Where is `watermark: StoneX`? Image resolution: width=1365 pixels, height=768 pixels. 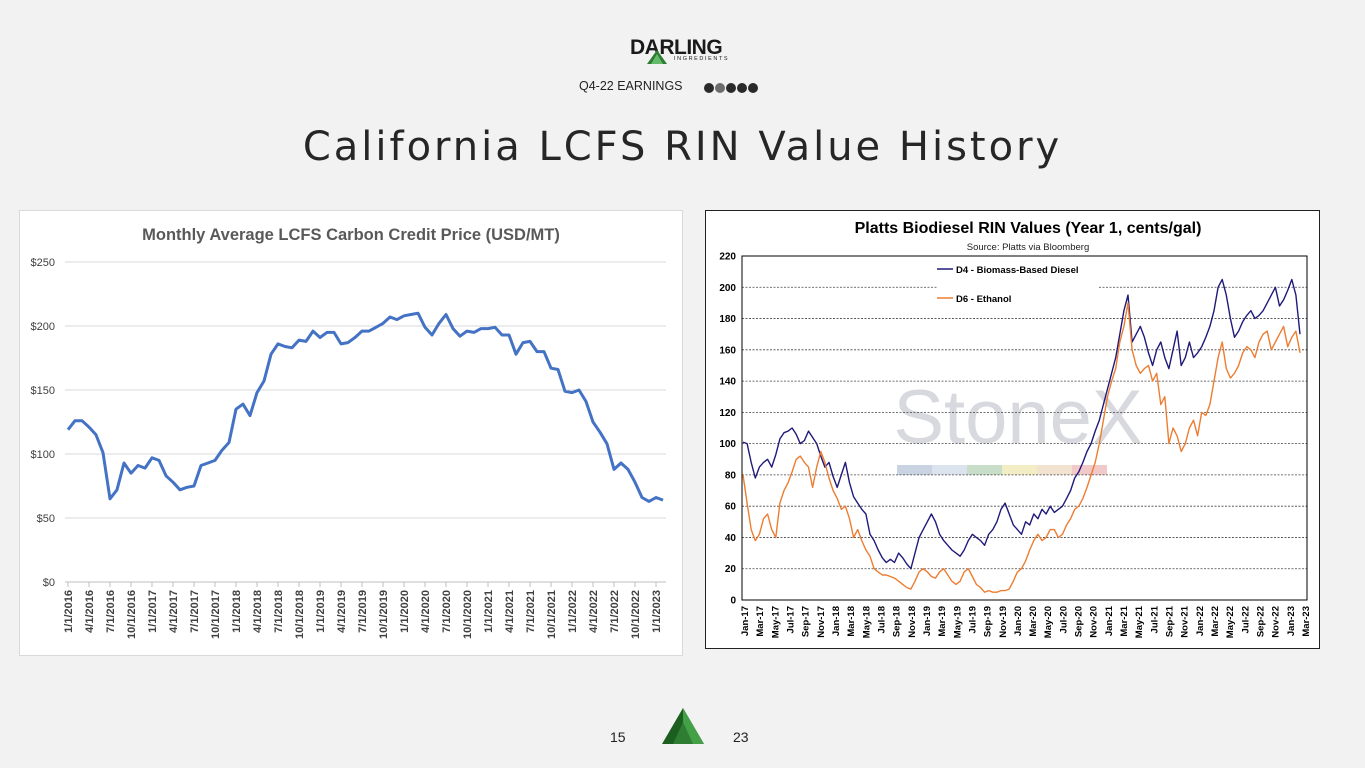
watermark: StoneX is located at coordinates (1017, 417).